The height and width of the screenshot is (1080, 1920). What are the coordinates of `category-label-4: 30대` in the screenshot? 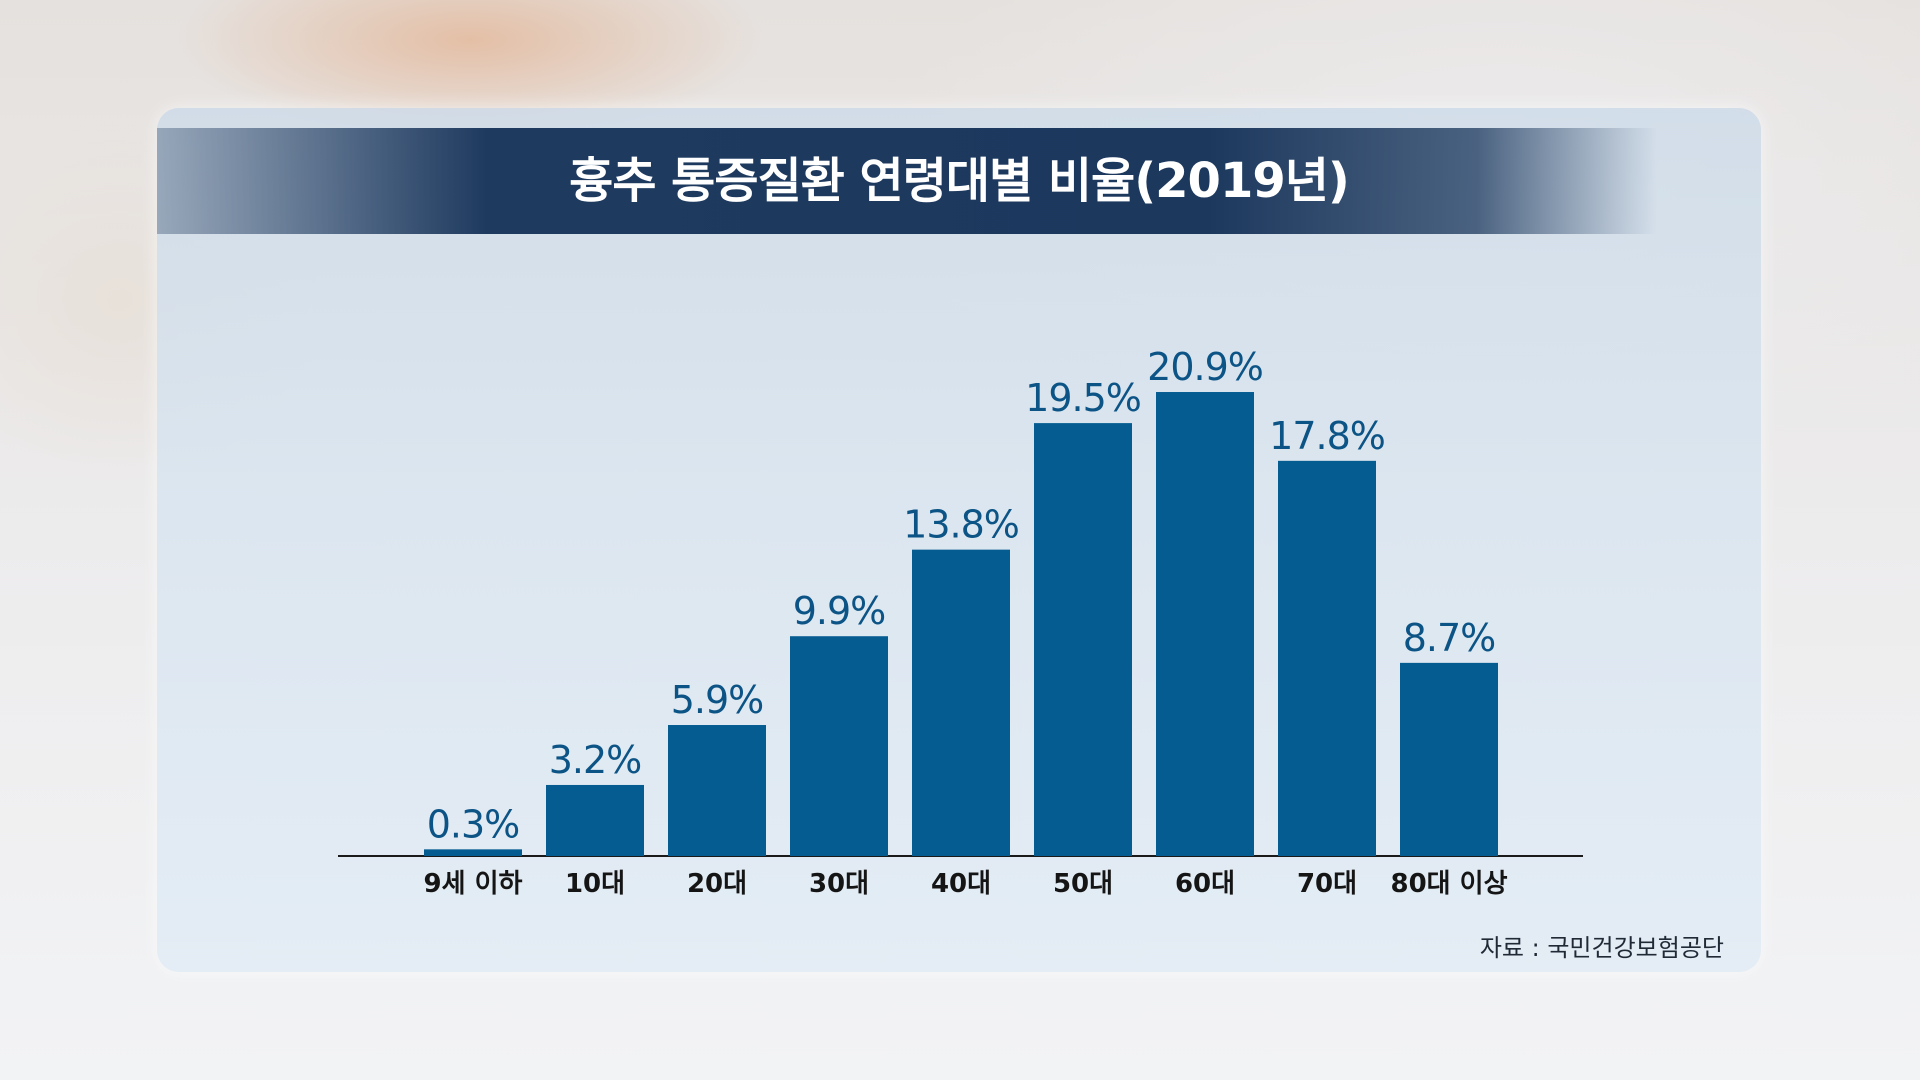 It's located at (839, 884).